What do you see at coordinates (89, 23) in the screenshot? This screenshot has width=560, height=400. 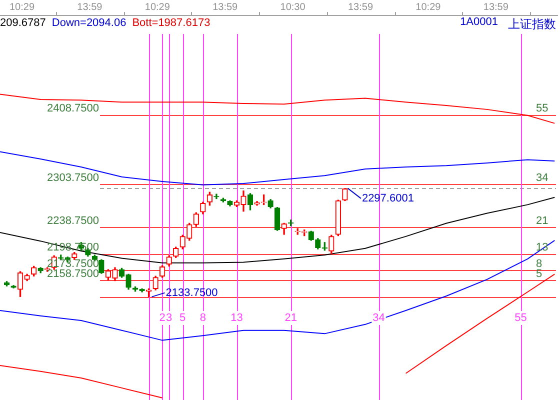 I see `annotation: Down=2094.06` at bounding box center [89, 23].